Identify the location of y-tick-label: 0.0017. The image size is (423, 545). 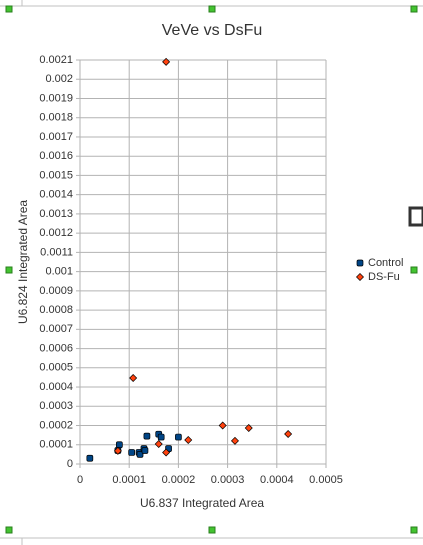
(56, 137).